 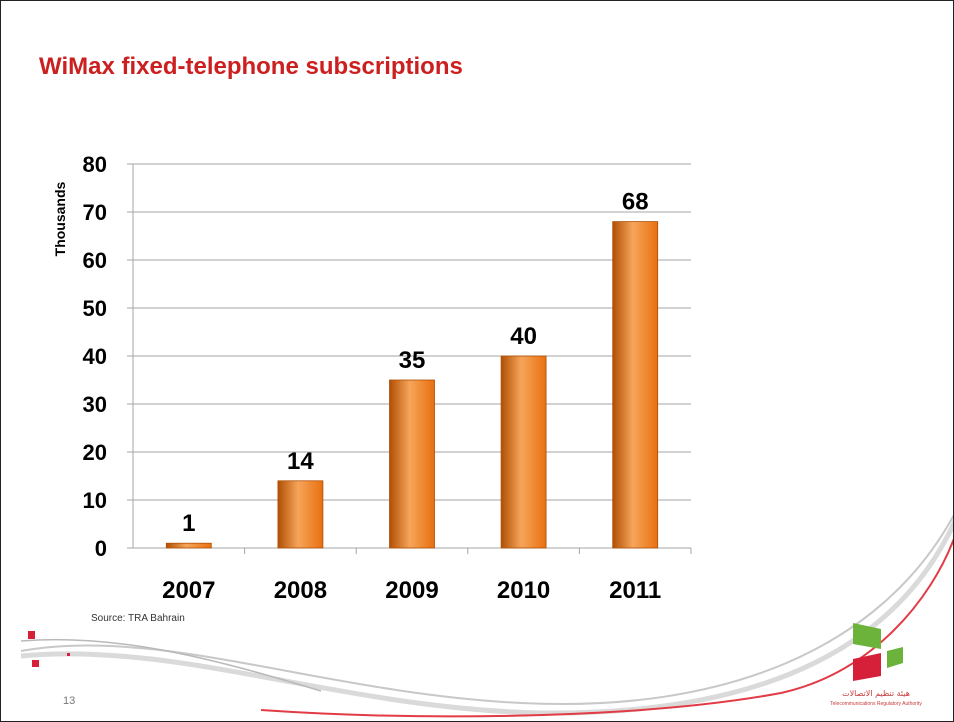 What do you see at coordinates (35, 663) in the screenshot?
I see `left-accent-square-bottom` at bounding box center [35, 663].